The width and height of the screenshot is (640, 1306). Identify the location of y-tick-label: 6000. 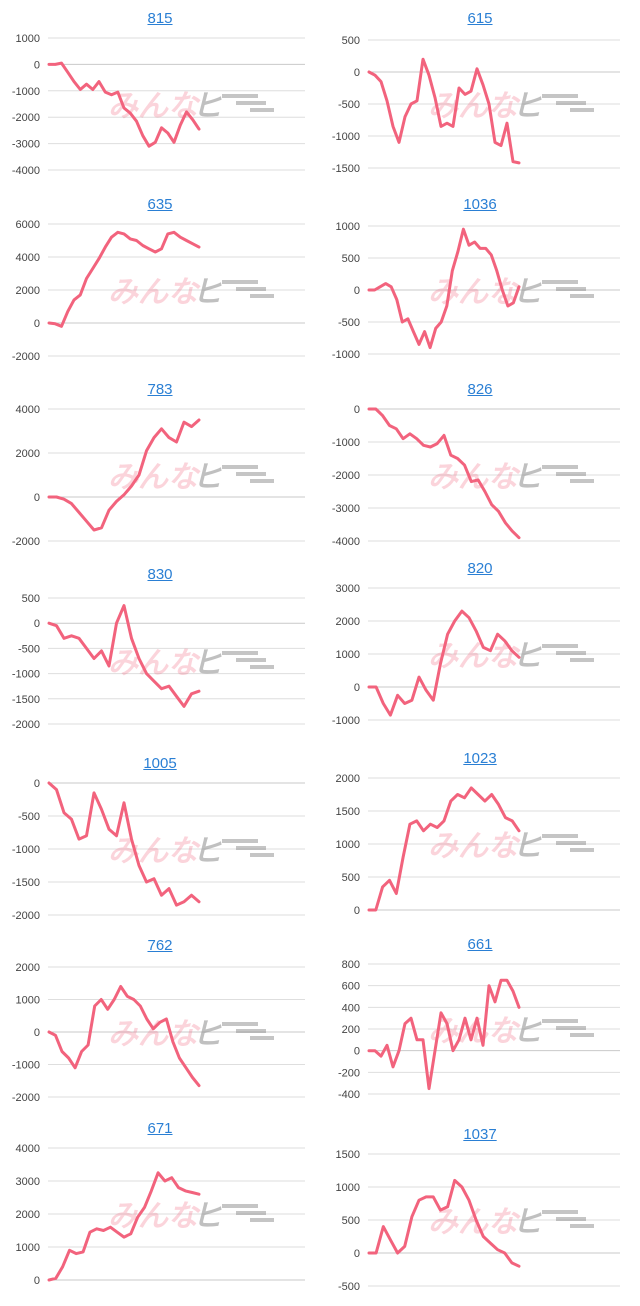
(28, 225).